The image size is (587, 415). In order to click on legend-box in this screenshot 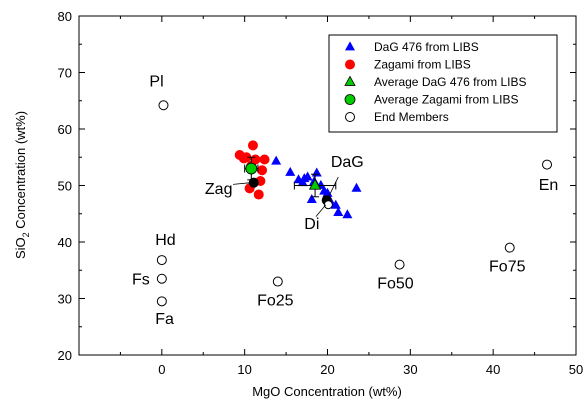, I will do `click(443, 83)`.